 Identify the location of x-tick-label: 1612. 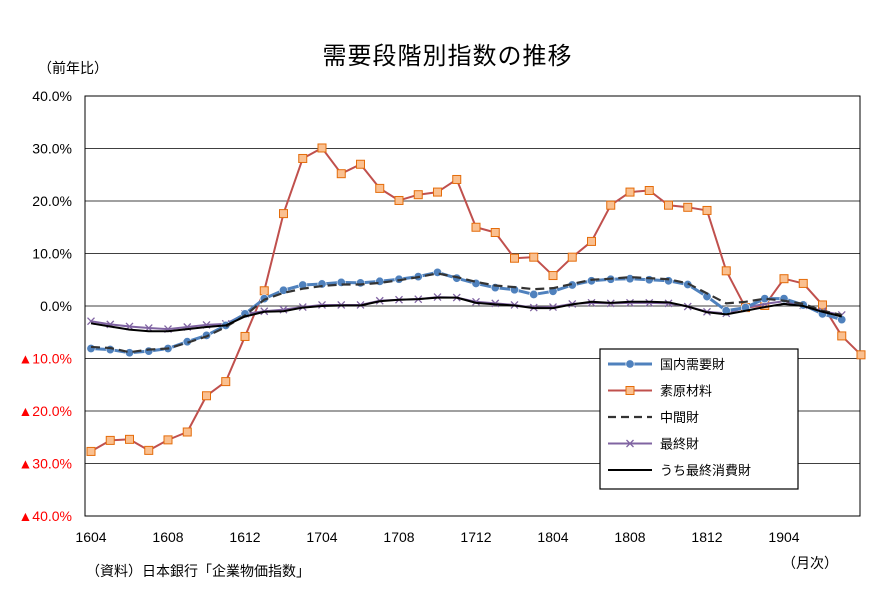
(244, 537).